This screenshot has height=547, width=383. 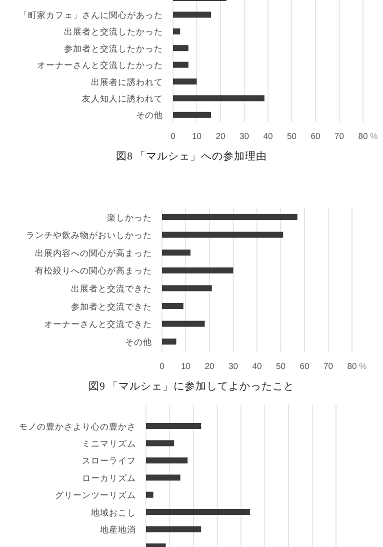 What do you see at coordinates (109, 461) in the screenshot?
I see `y-tick-label: スローライフ` at bounding box center [109, 461].